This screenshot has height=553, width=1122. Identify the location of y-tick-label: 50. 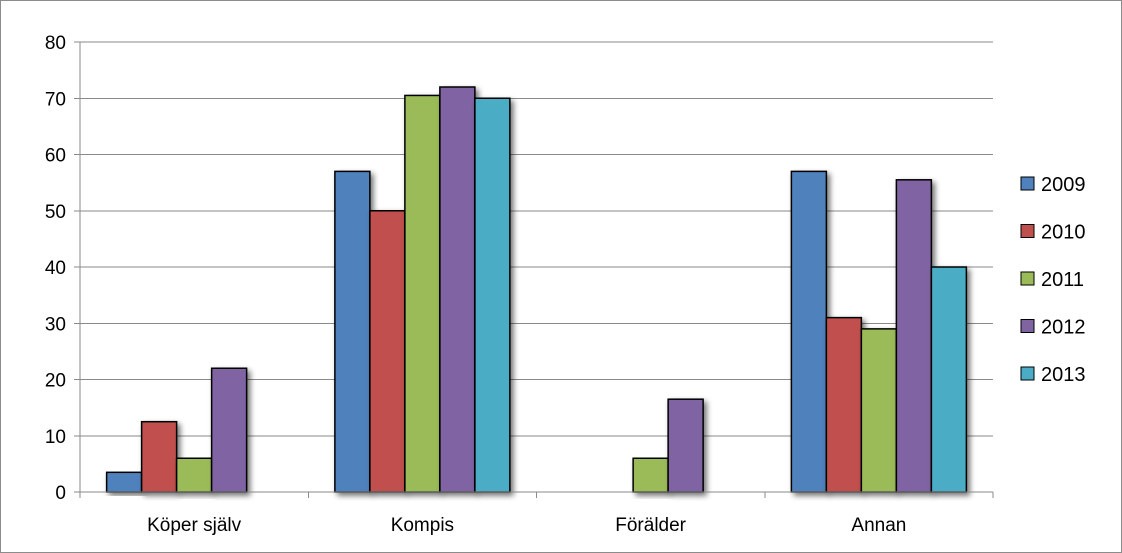
(55, 212).